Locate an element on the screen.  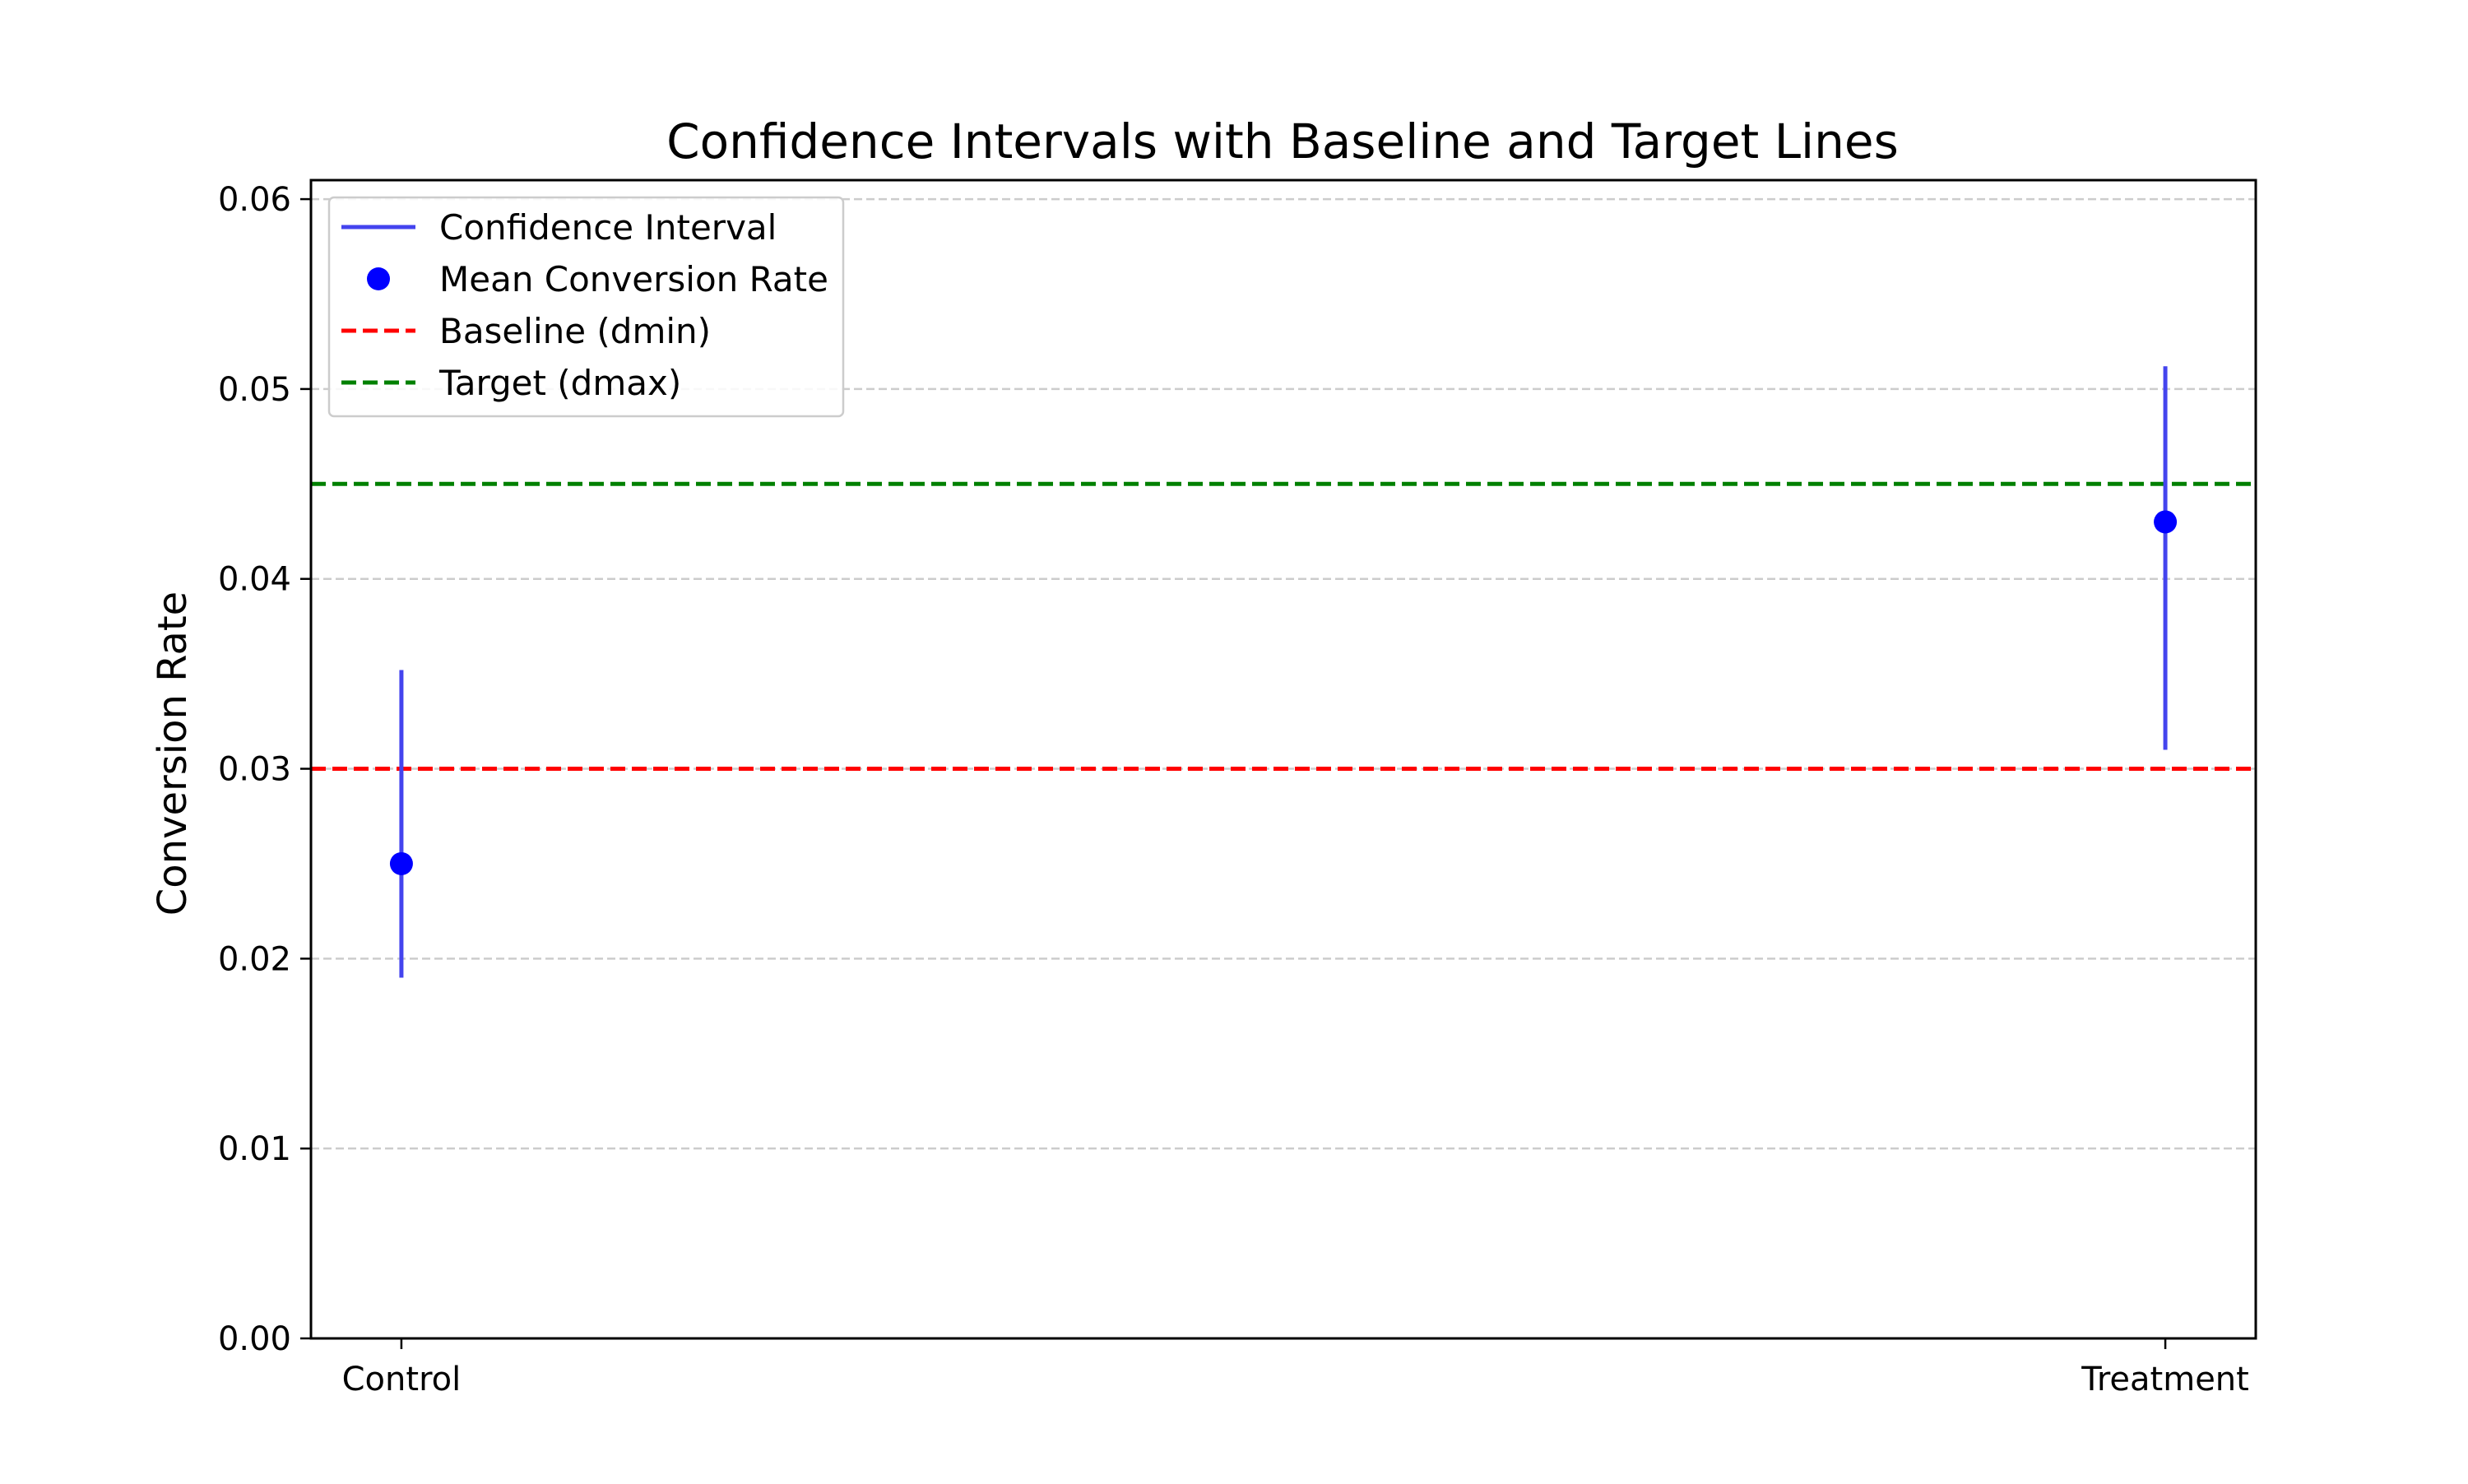
y-tick-label: 0.03 is located at coordinates (254, 770).